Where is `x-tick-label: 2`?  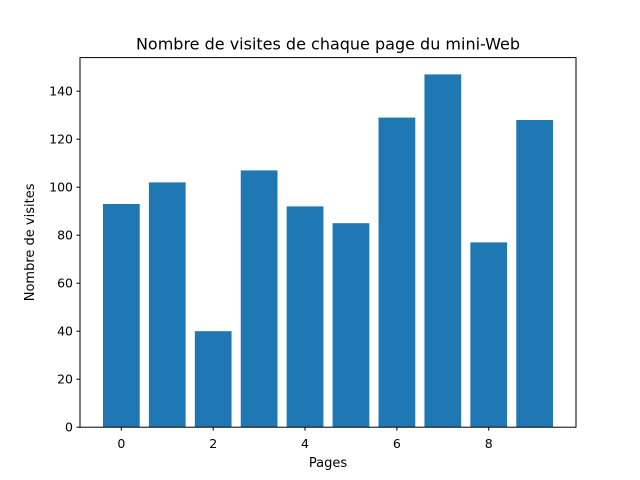 x-tick-label: 2 is located at coordinates (213, 443).